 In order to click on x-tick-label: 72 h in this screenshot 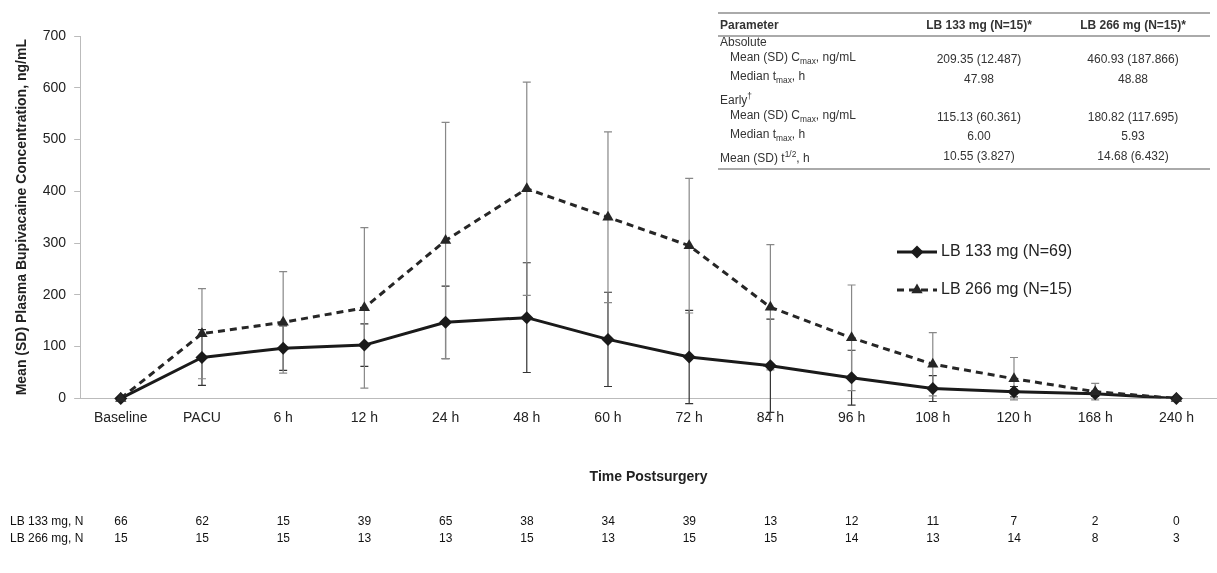, I will do `click(689, 416)`.